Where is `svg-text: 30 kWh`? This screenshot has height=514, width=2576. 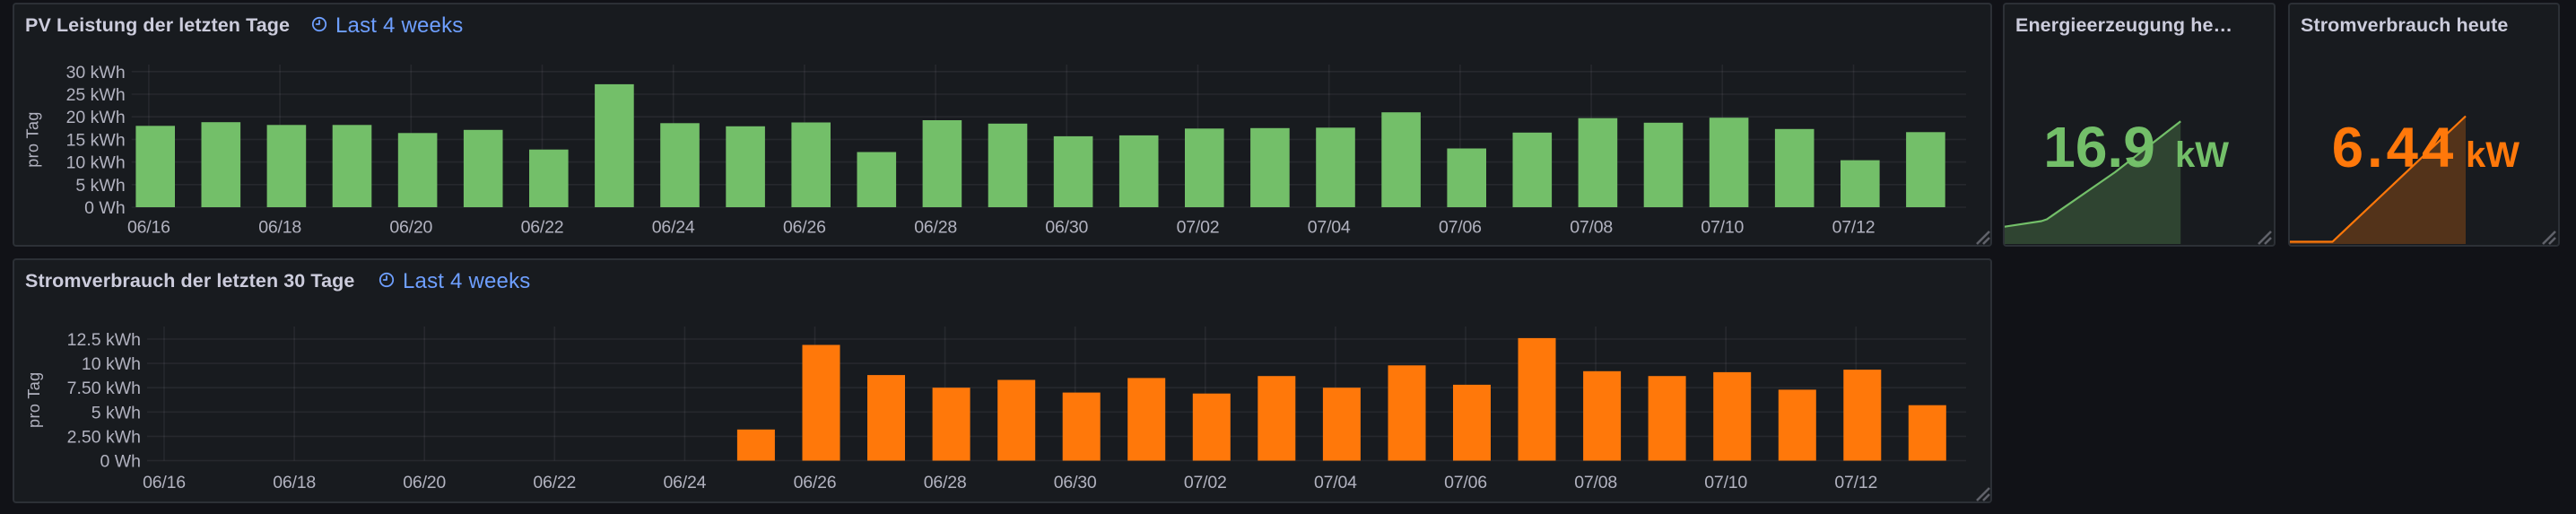
svg-text: 30 kWh is located at coordinates (96, 73).